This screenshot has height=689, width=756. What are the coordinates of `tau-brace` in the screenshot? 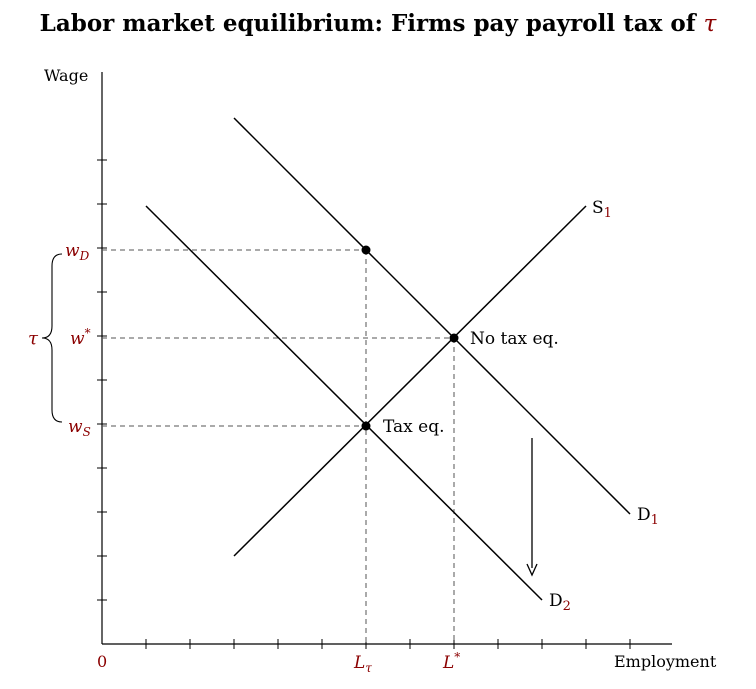 It's located at (52, 338).